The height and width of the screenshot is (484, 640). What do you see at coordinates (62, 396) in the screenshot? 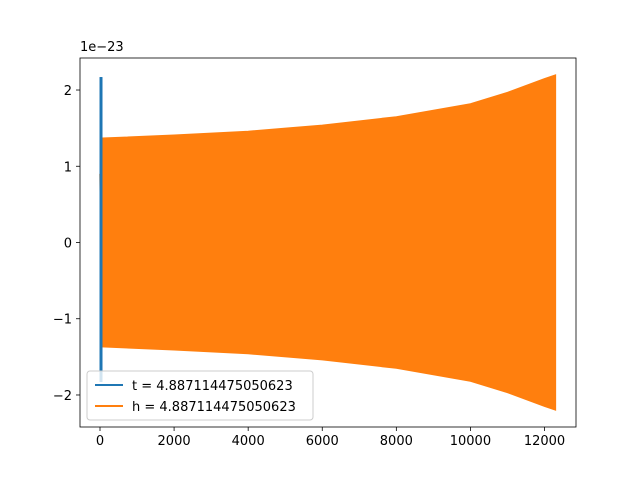
I see `y-tick-label: −2` at bounding box center [62, 396].